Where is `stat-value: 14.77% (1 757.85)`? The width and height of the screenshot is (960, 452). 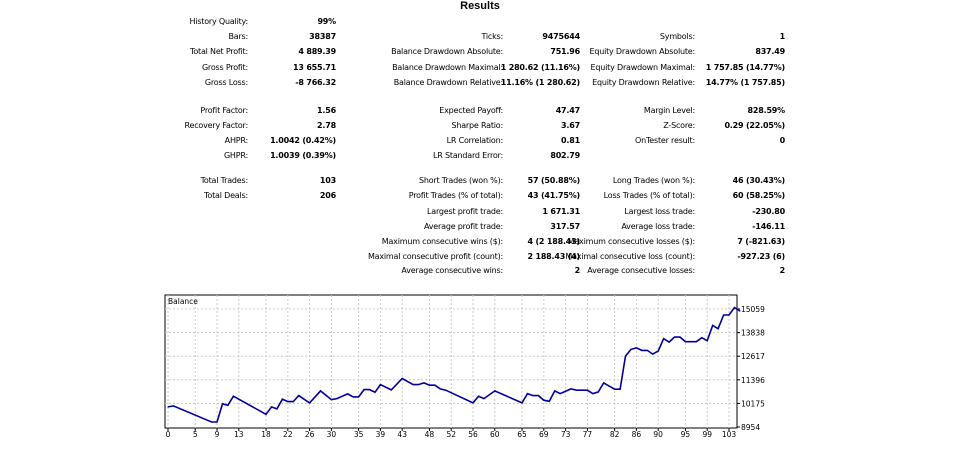 stat-value: 14.77% (1 757.85) is located at coordinates (745, 82).